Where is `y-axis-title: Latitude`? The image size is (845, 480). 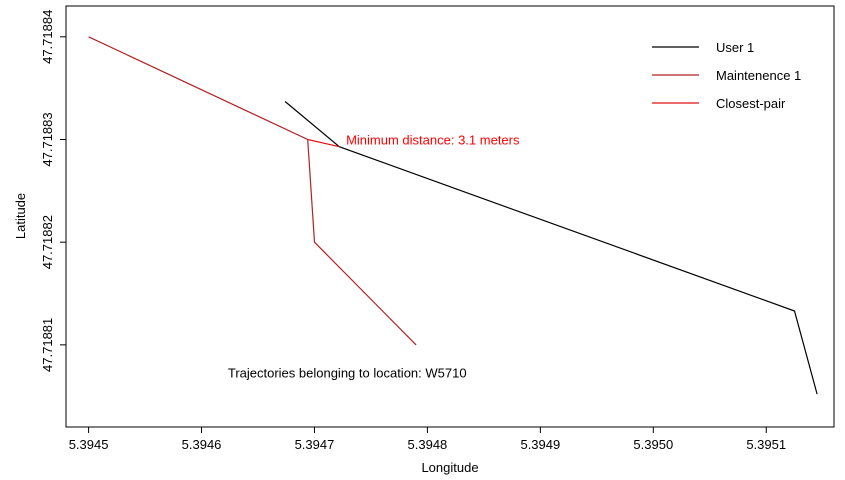 y-axis-title: Latitude is located at coordinates (20, 216).